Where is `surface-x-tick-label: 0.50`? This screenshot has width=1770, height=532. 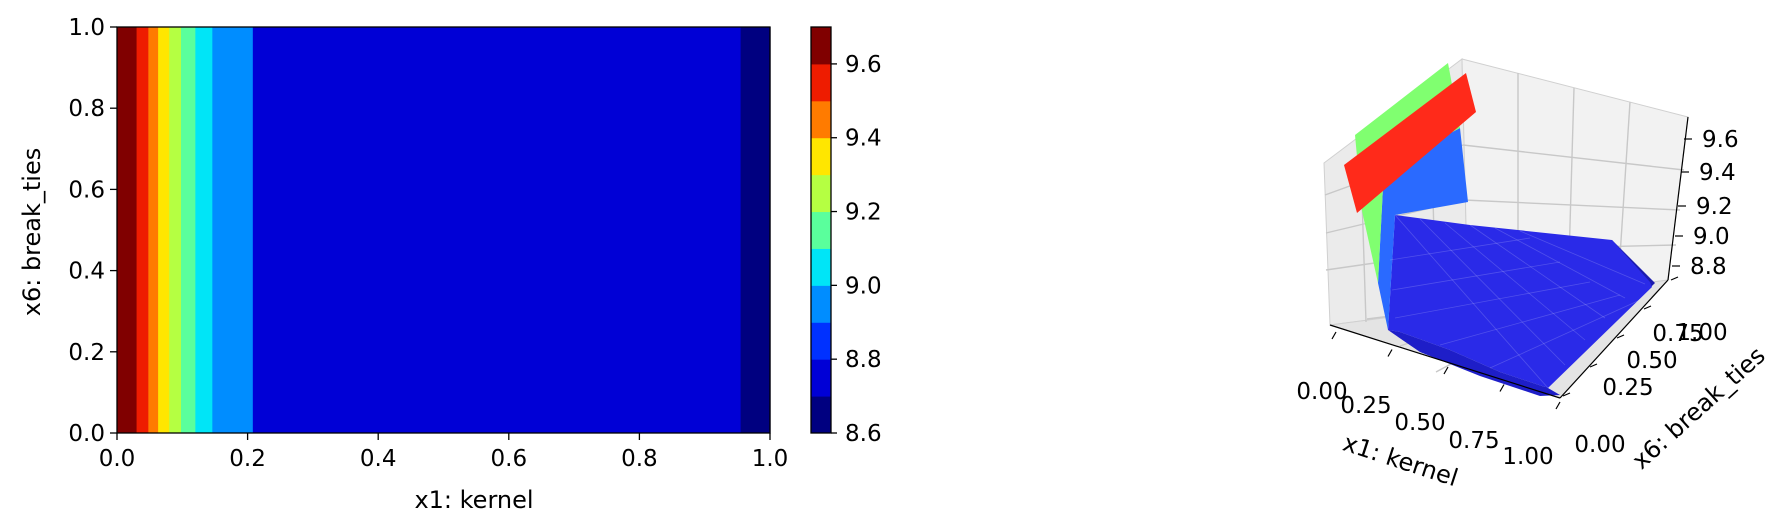
surface-x-tick-label: 0.50 is located at coordinates (1419, 423).